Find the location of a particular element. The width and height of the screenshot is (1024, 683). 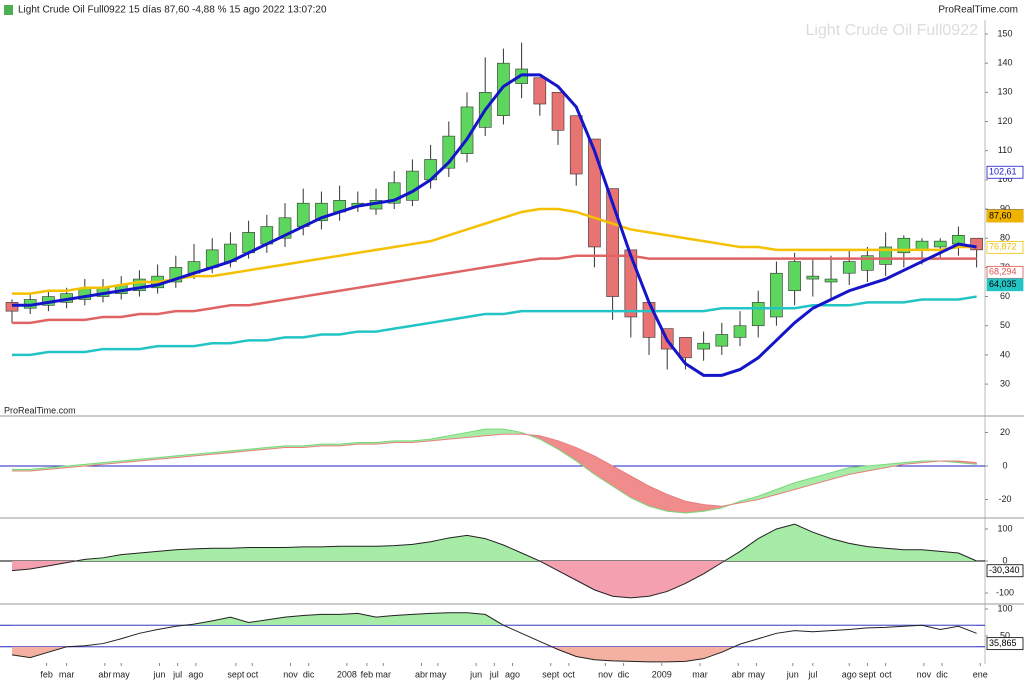

x-tick-label: 2009 is located at coordinates (662, 674).